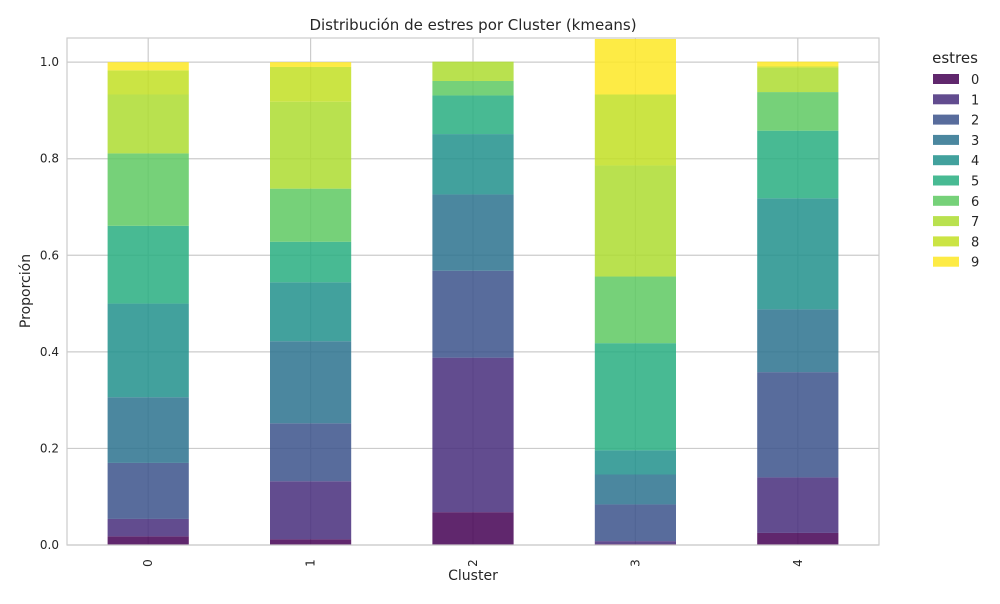 The image size is (1000, 604). I want to click on x-axis-ticks: 0 1 2 3 4, so click(473, 563).